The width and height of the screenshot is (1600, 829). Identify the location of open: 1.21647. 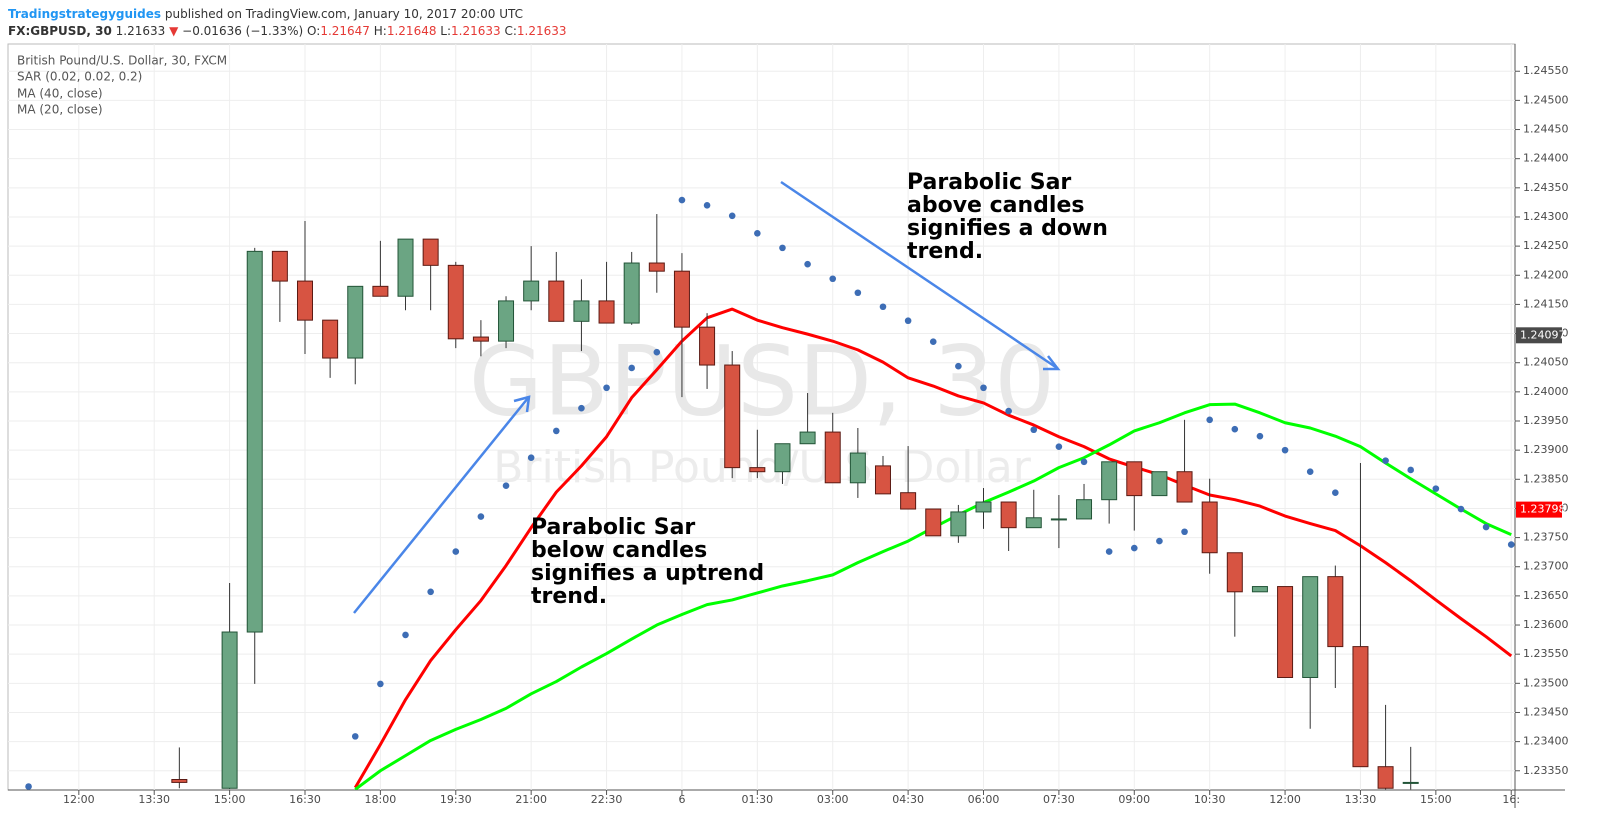
(345, 31).